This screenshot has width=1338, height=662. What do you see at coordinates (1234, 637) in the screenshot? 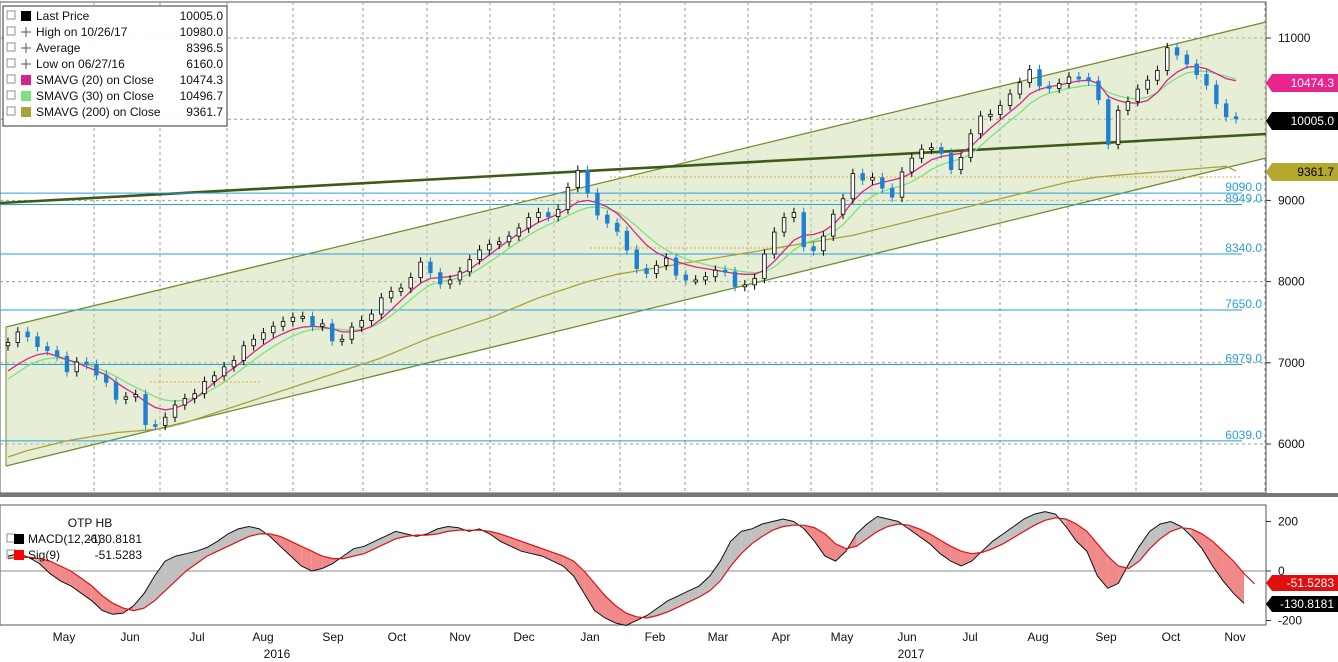
I see `x-tick-label: Nov` at bounding box center [1234, 637].